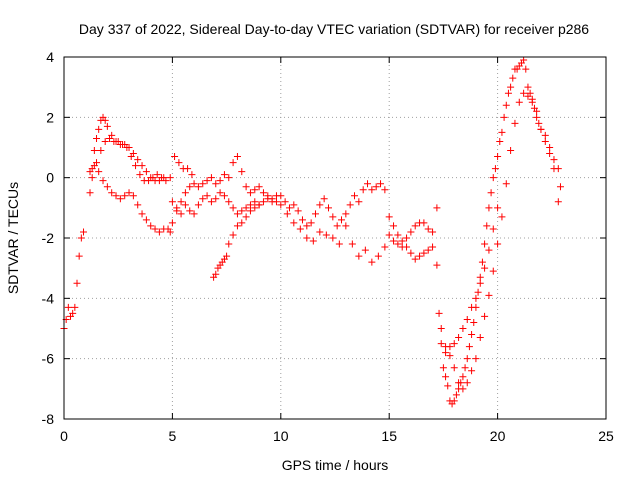 The height and width of the screenshot is (480, 640). Describe the element at coordinates (48, 359) in the screenshot. I see `y-tick-label: -6` at that location.